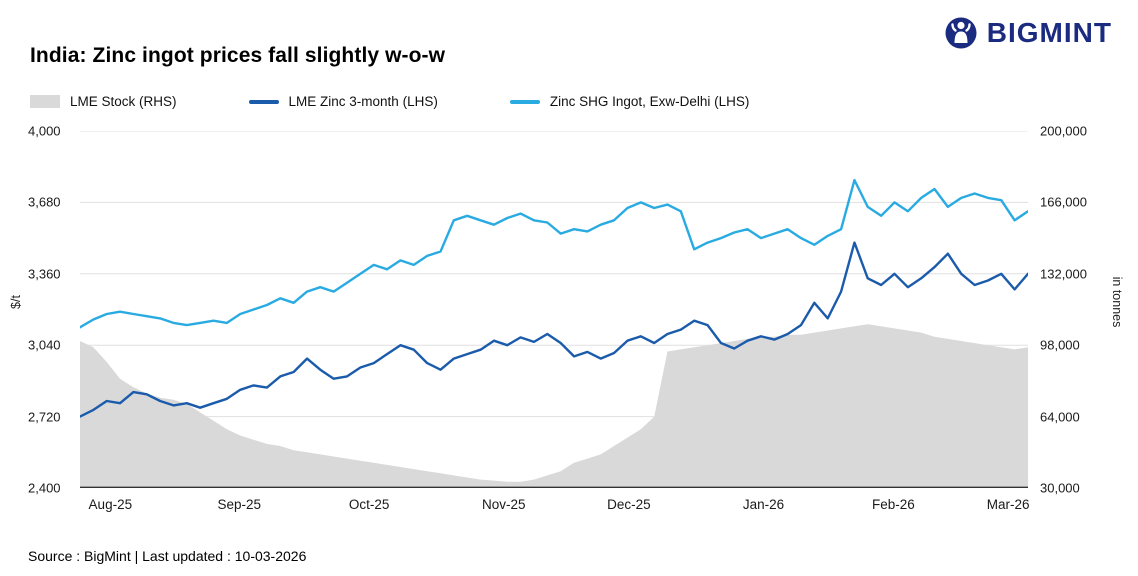 This screenshot has height=576, width=1138. Describe the element at coordinates (1117, 302) in the screenshot. I see `right-axis-title: in tonnes` at that location.